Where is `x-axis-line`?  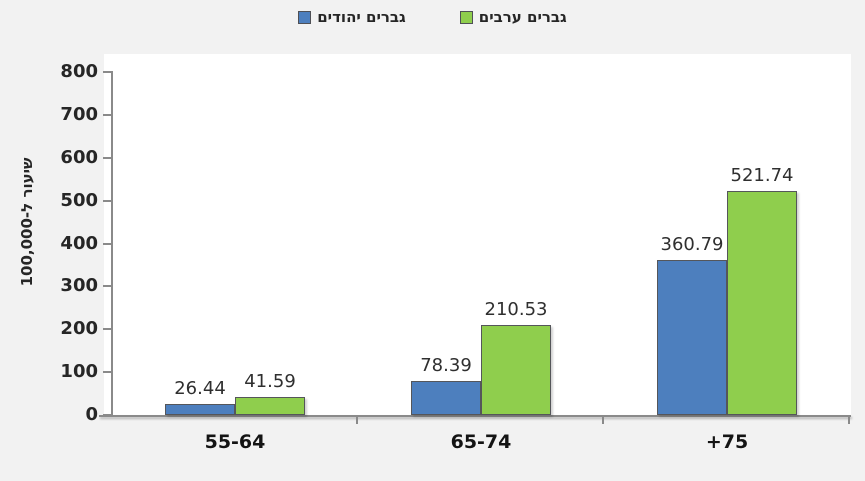 x-axis-line is located at coordinates (475, 416).